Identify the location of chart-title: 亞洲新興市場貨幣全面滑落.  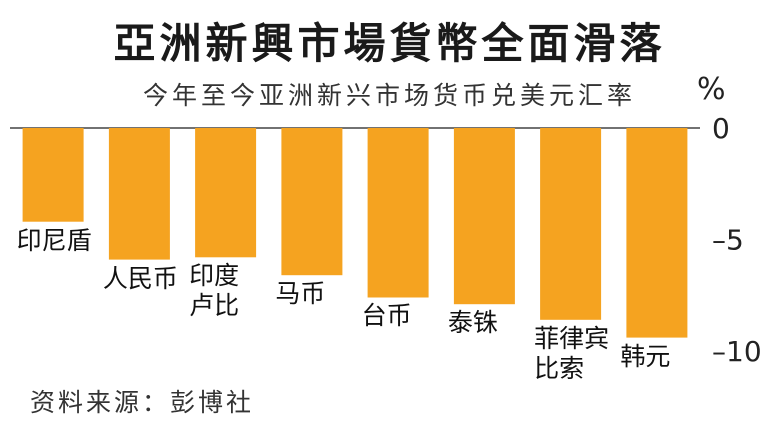
(389, 43).